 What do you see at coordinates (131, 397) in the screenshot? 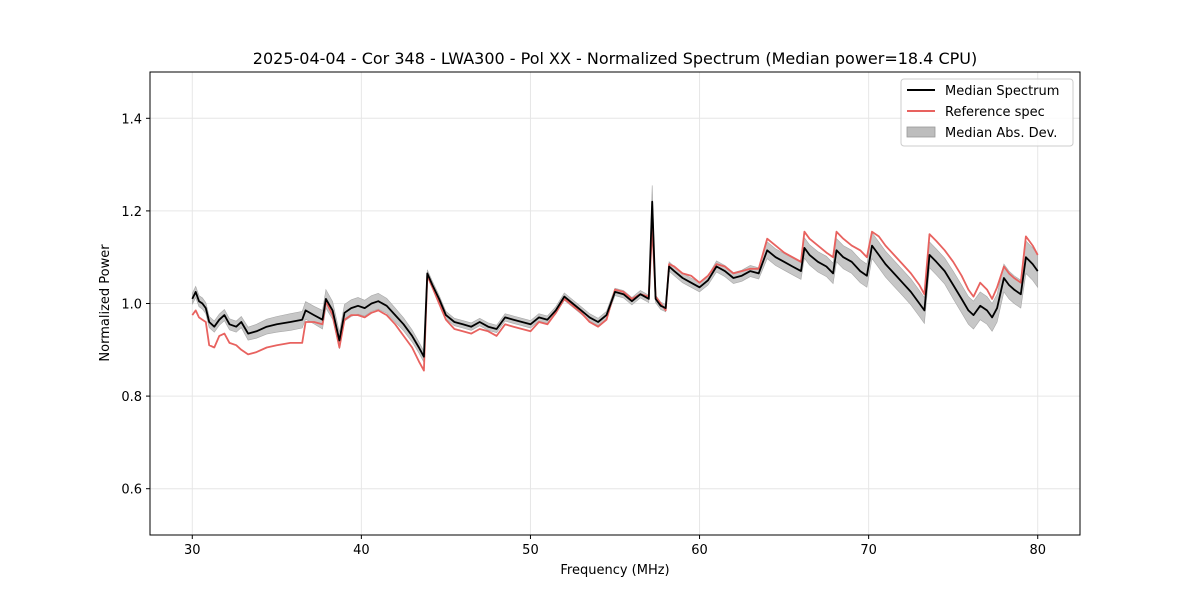
I see `y-tick-label: 0.8` at bounding box center [131, 397].